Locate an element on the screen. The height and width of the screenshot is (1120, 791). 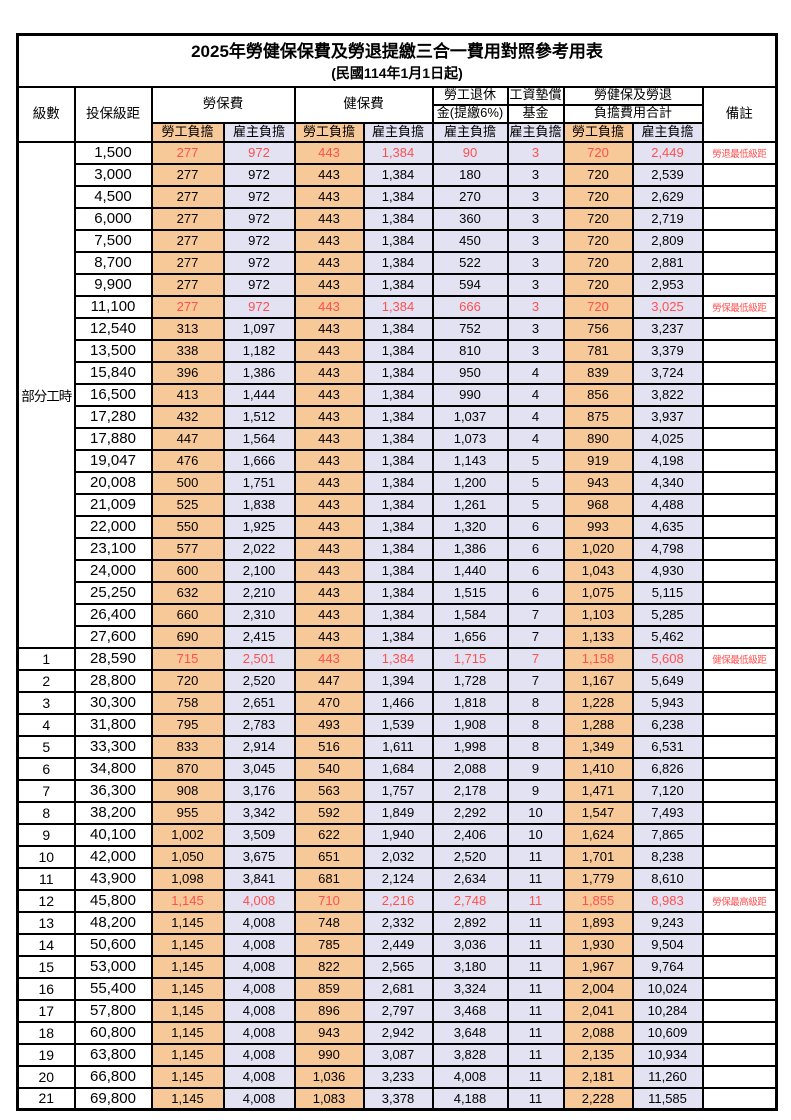
bracket-cell: 24,000 is located at coordinates (113, 570).